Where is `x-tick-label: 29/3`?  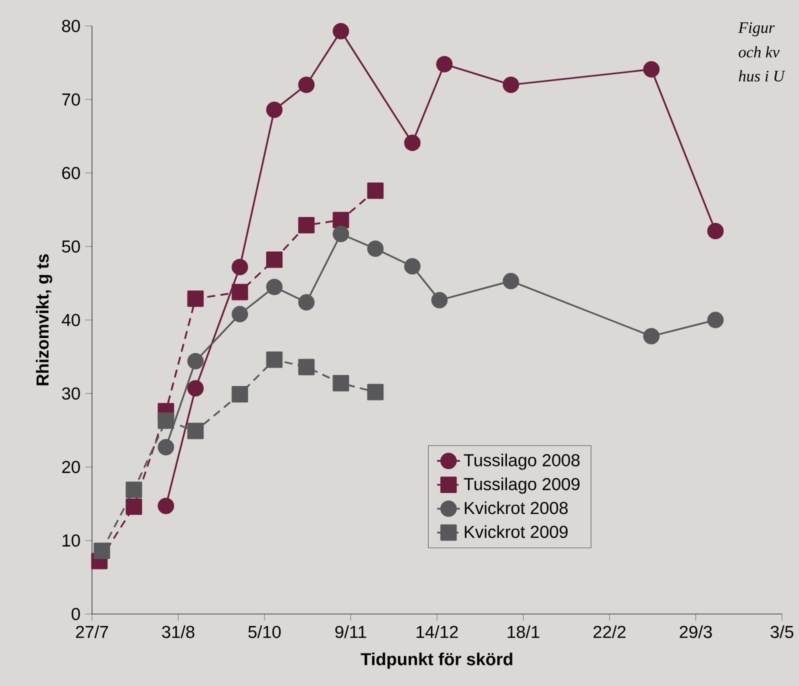 x-tick-label: 29/3 is located at coordinates (696, 631).